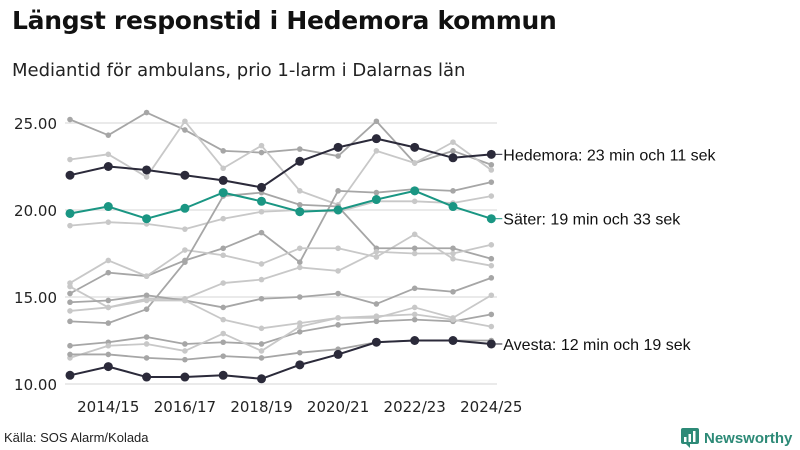 The image size is (800, 450). What do you see at coordinates (690, 438) in the screenshot?
I see `bar-chart-speech-bubble-icon` at bounding box center [690, 438].